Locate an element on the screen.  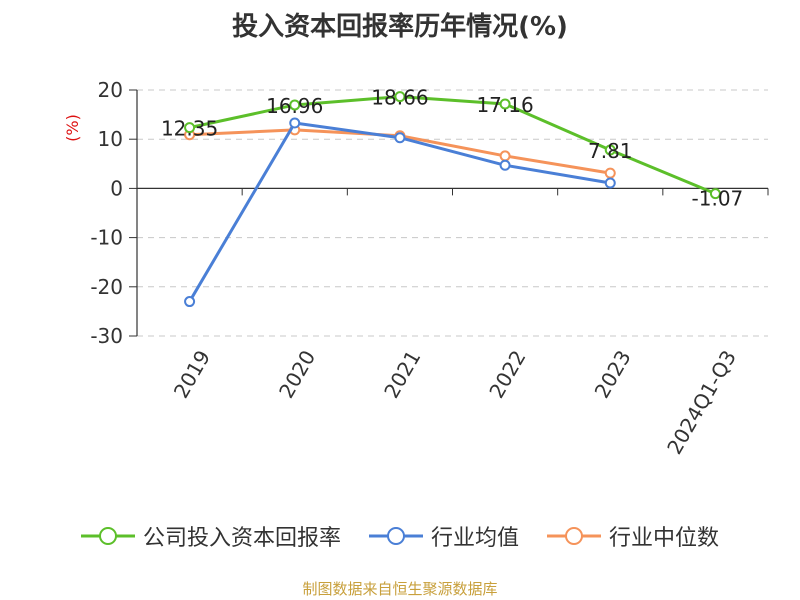
chart-title: 投入资本回报率历年情况(%) is located at coordinates (400, 27).